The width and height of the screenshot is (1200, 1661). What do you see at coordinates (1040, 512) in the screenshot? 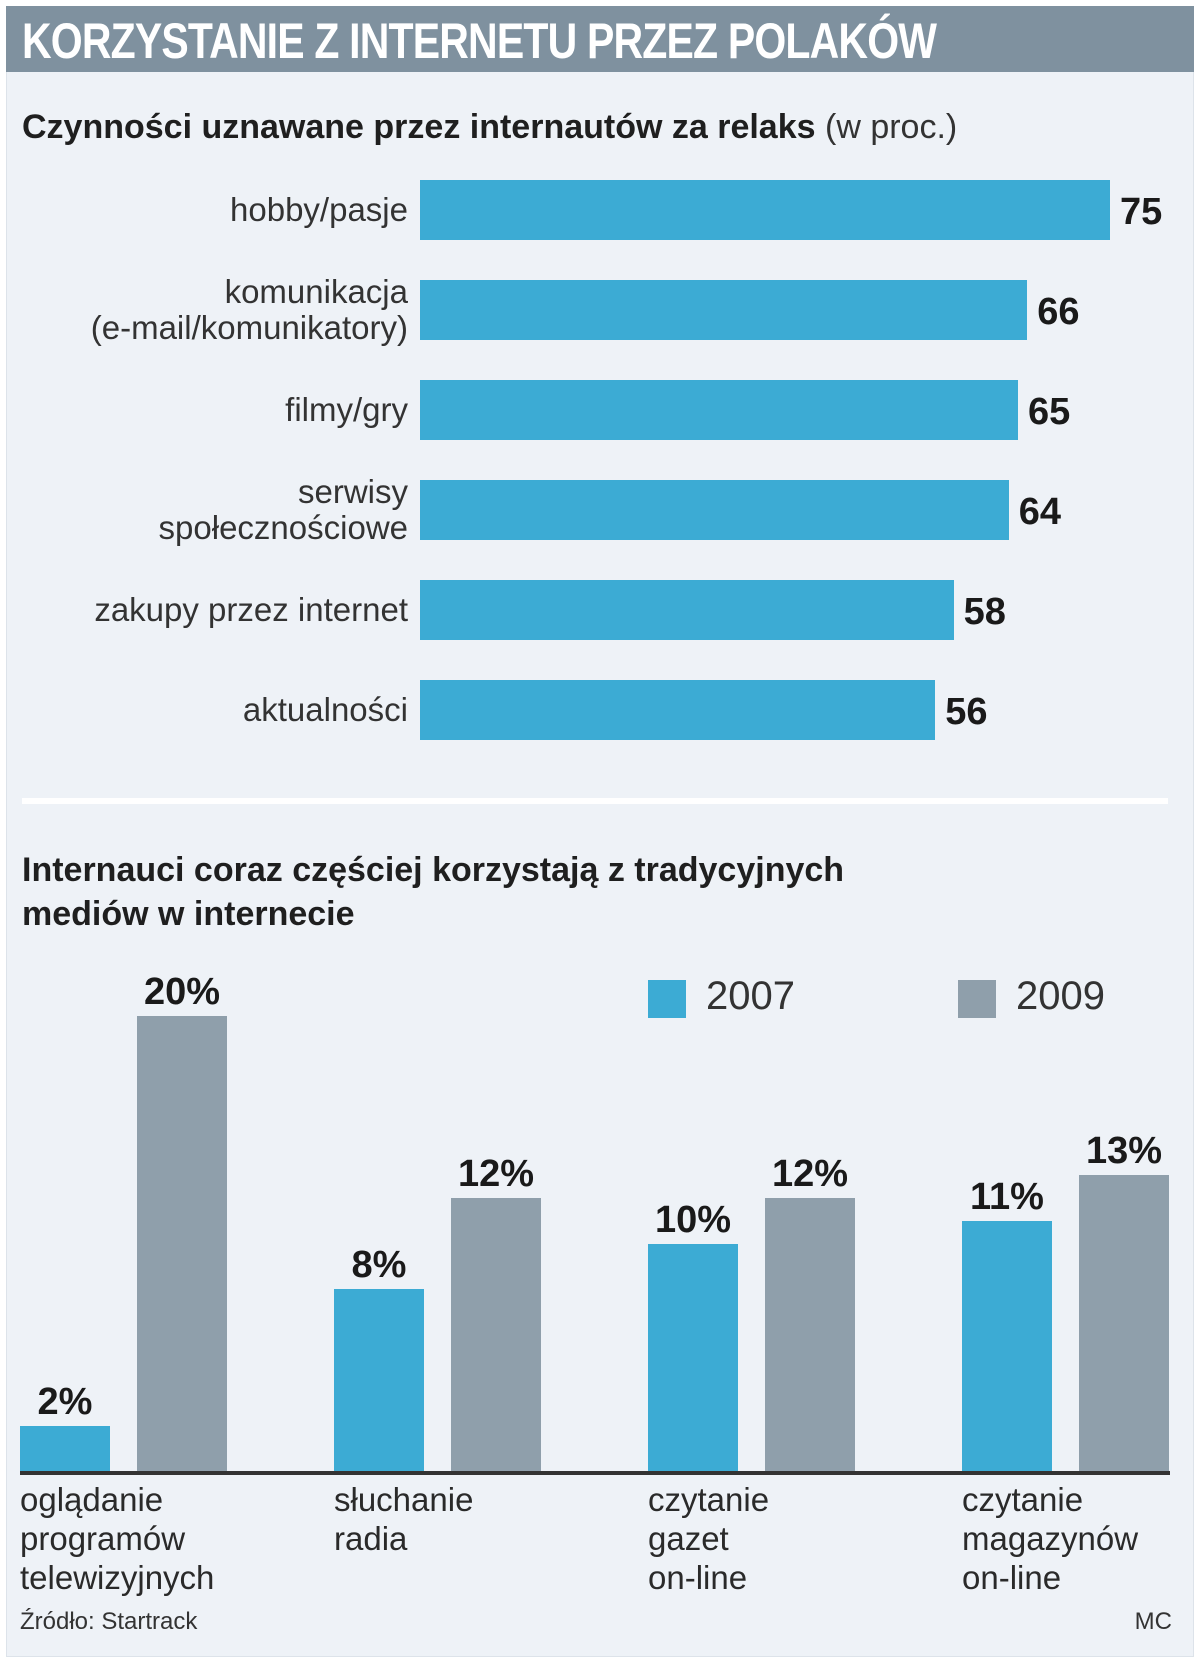
I see `bar-value-label: 64` at bounding box center [1040, 512].